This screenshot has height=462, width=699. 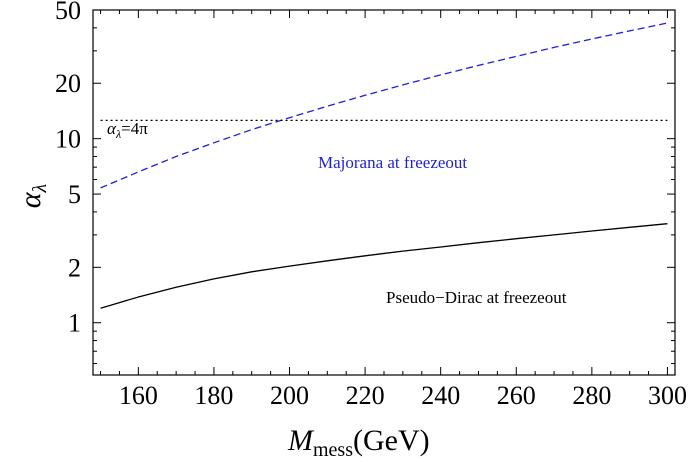 I want to click on y-tick-label: 50, so click(x=68, y=12).